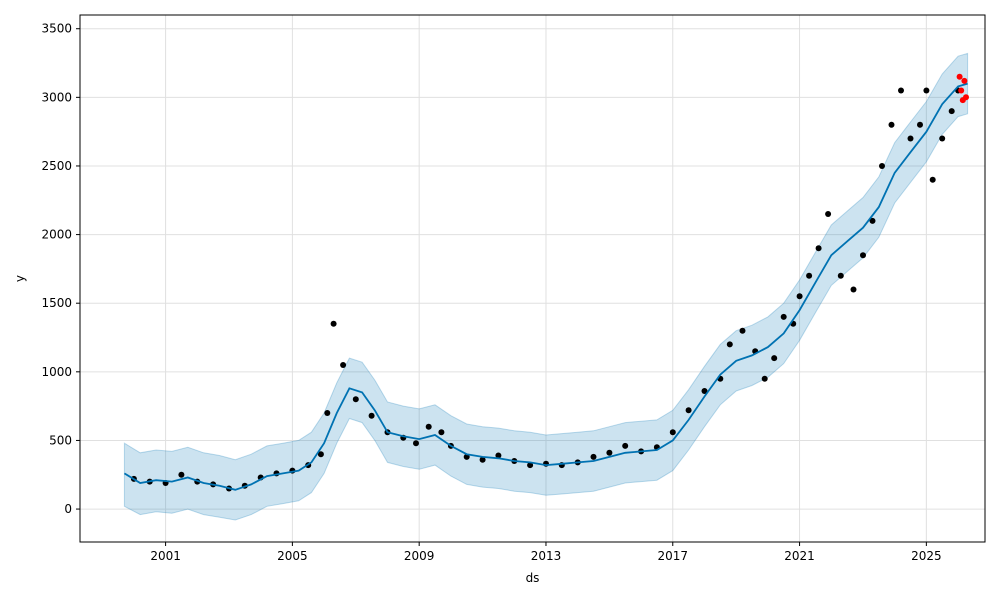 This screenshot has width=1000, height=600. Describe the element at coordinates (56, 235) in the screenshot. I see `y-tick-label: 2000` at that location.